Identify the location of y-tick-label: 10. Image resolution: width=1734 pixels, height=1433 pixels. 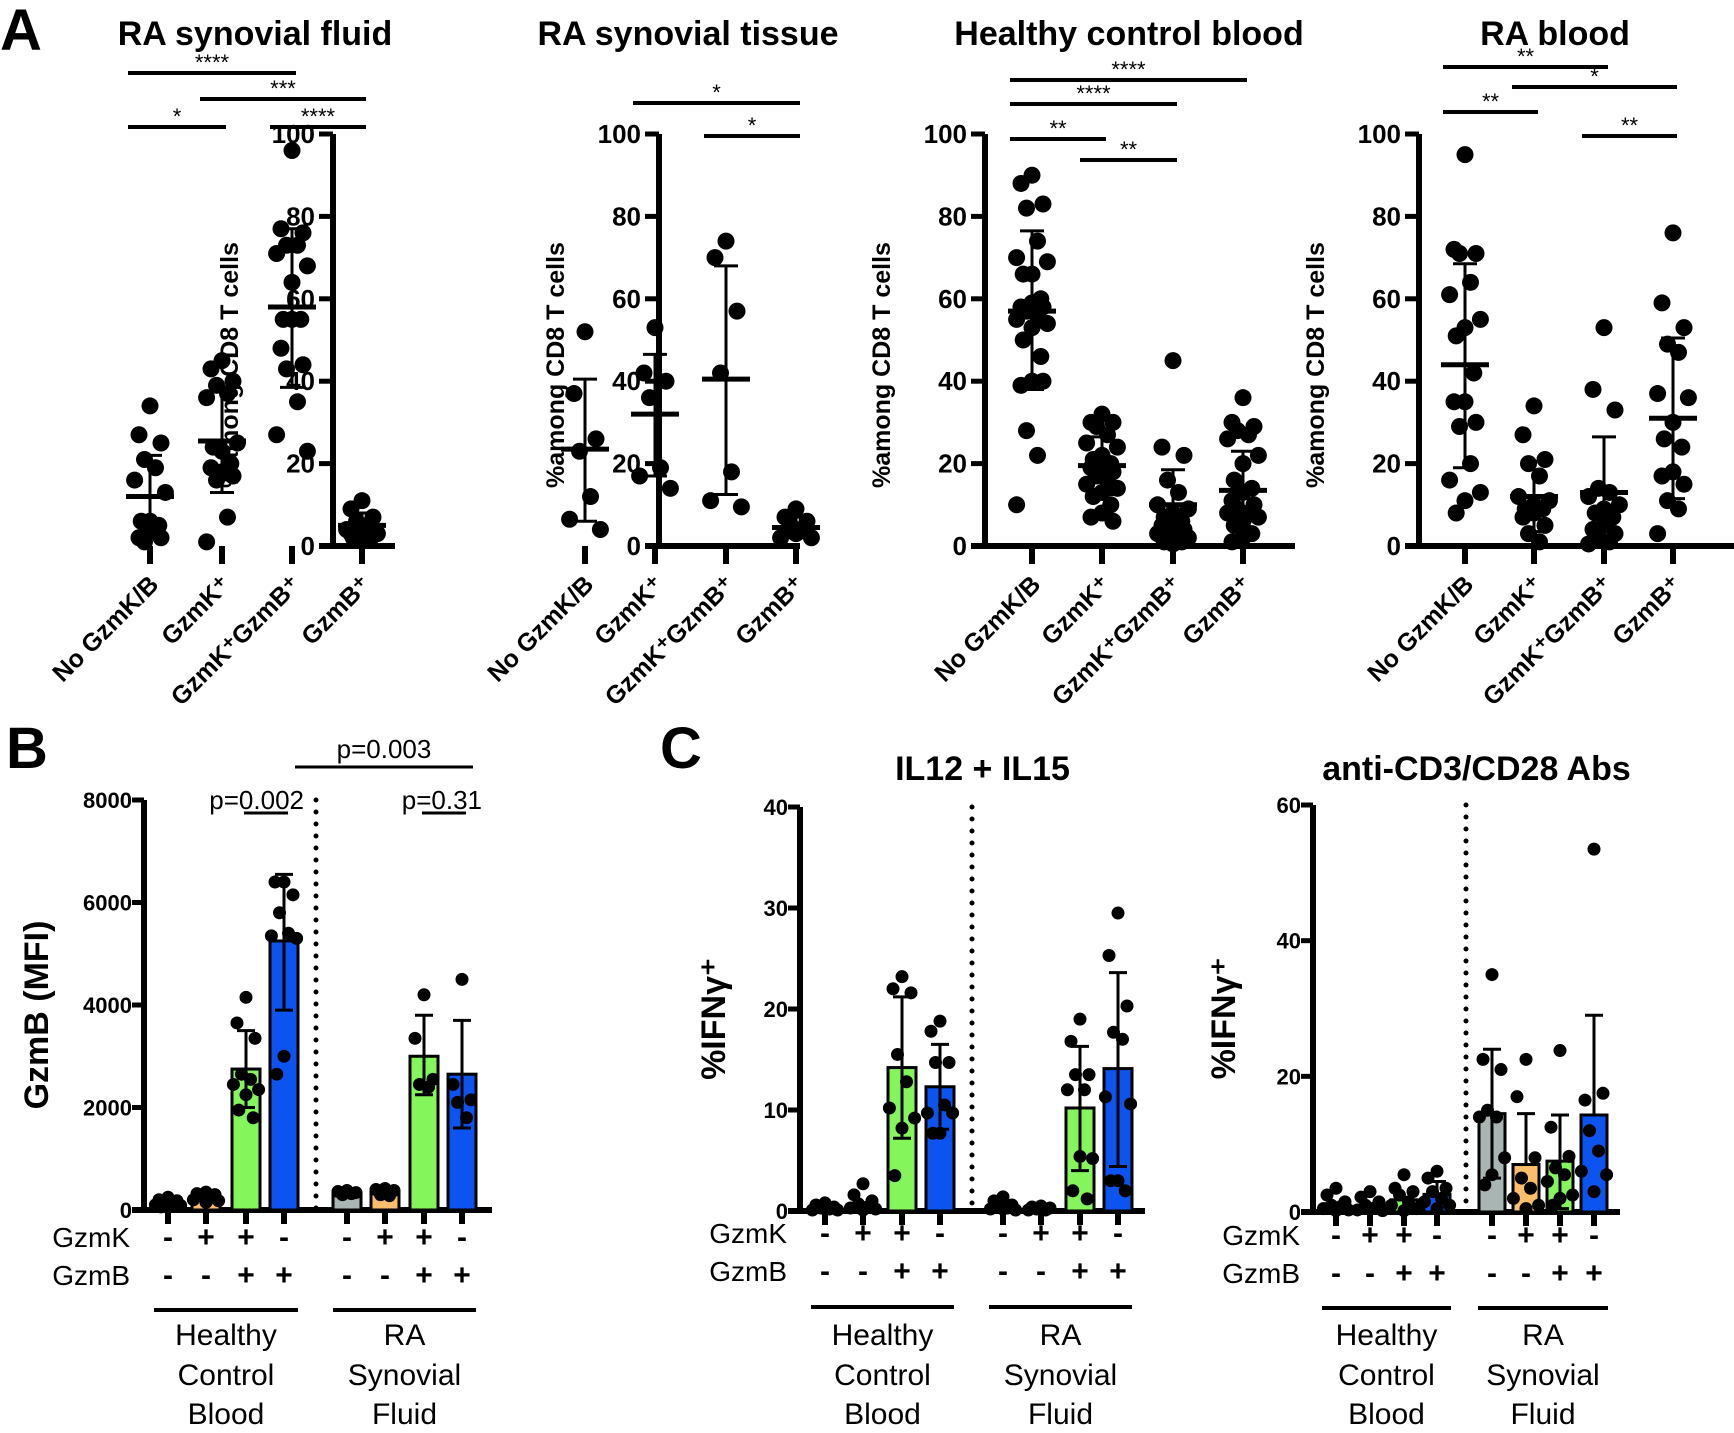
(776, 1110).